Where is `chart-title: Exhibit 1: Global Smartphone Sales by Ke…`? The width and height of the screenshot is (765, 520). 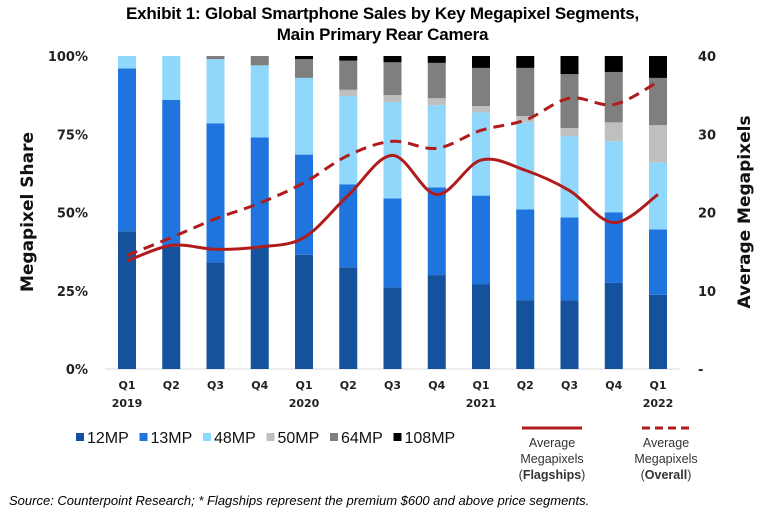 chart-title: Exhibit 1: Global Smartphone Sales by Ke… is located at coordinates (382, 24).